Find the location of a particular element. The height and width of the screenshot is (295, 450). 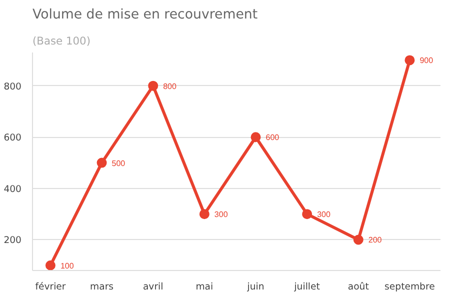

chart-subtitle: (Base 100) is located at coordinates (61, 41).